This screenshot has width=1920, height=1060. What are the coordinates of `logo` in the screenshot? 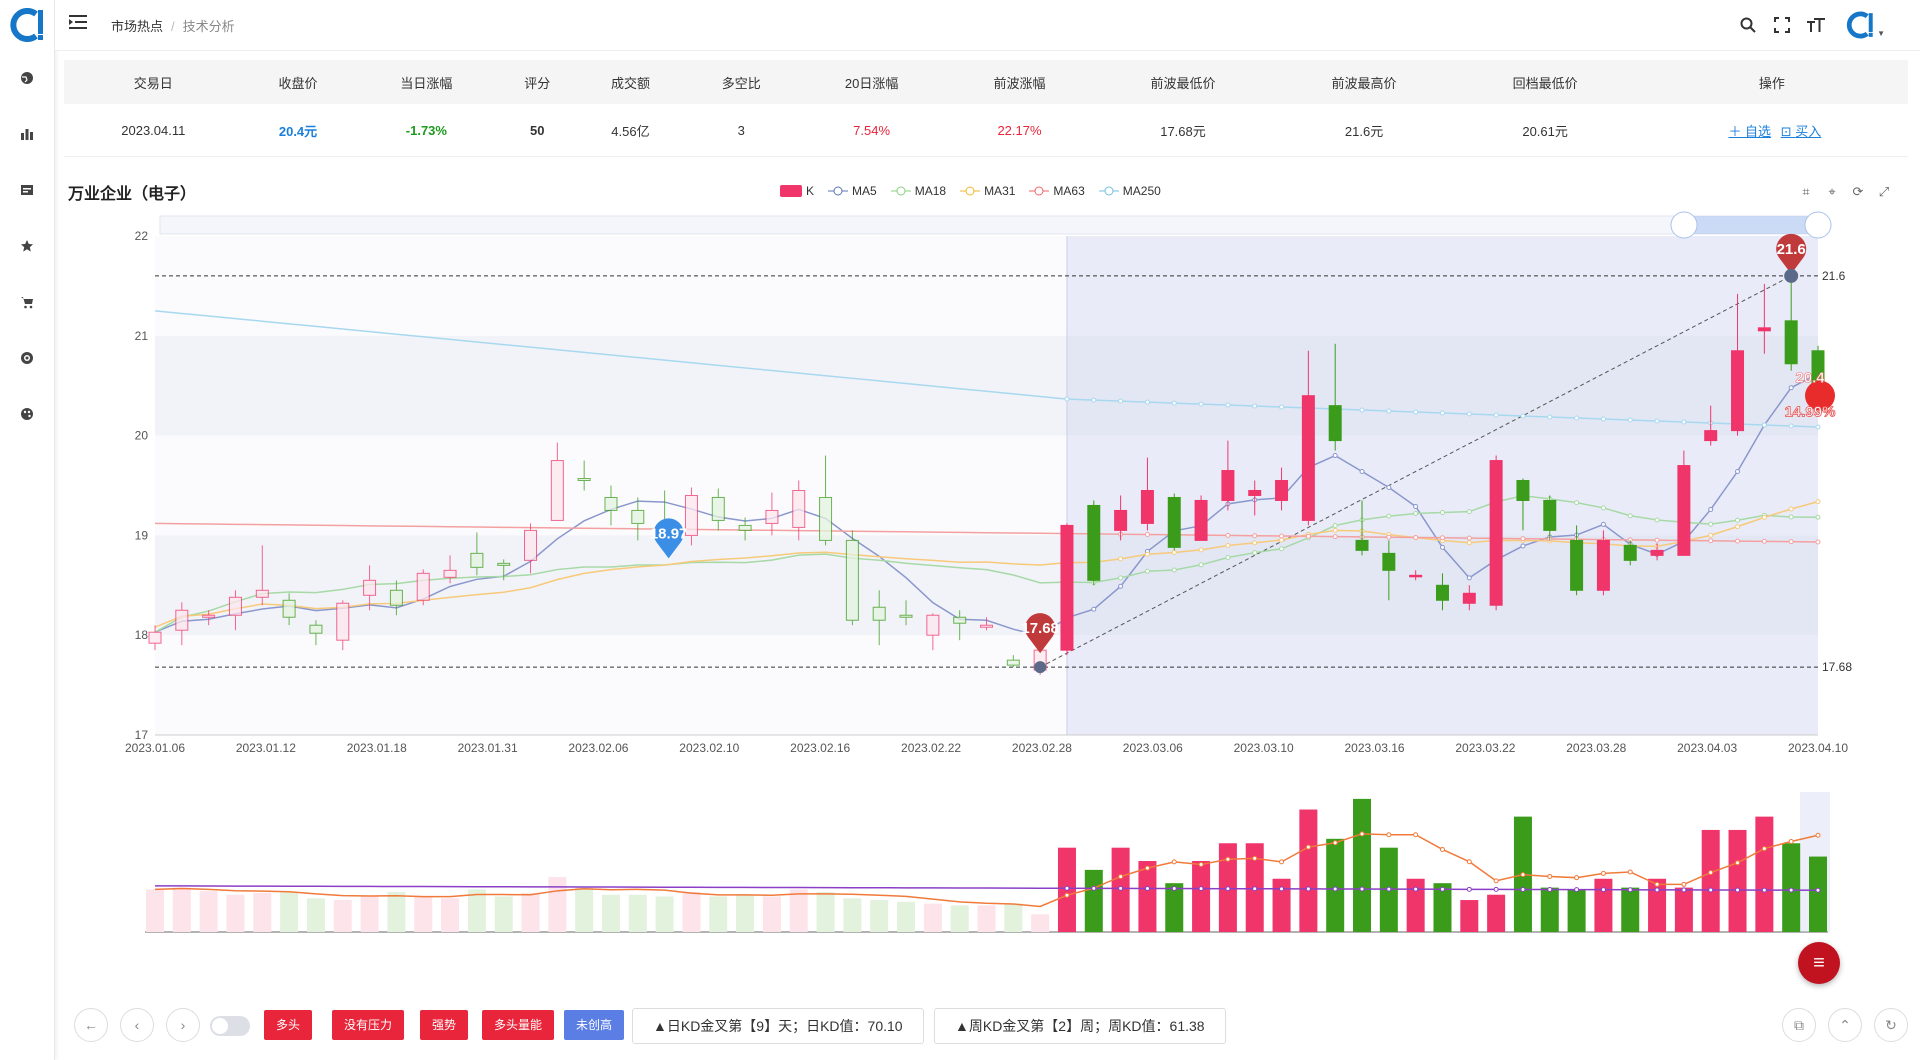 It's located at (27, 25).